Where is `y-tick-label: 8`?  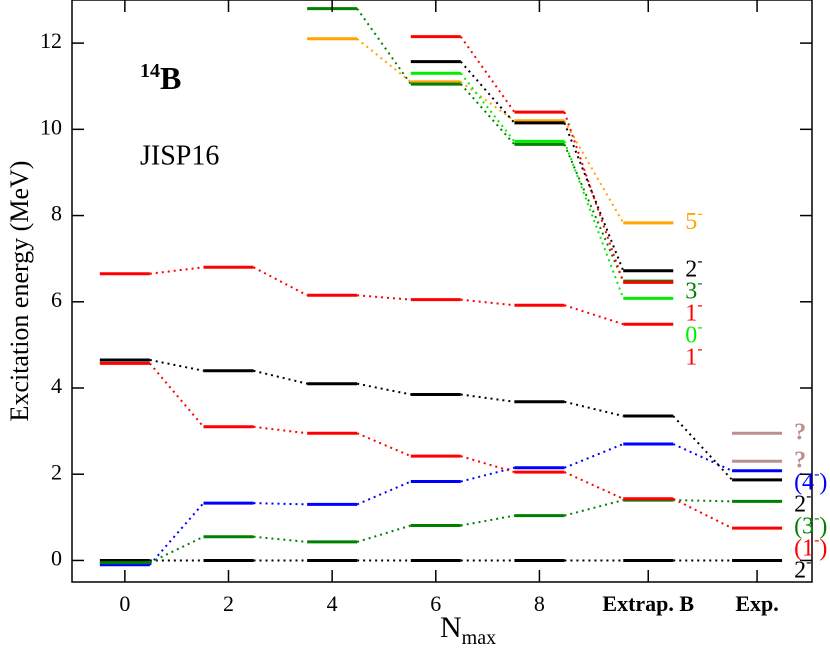 y-tick-label: 8 is located at coordinates (56, 213).